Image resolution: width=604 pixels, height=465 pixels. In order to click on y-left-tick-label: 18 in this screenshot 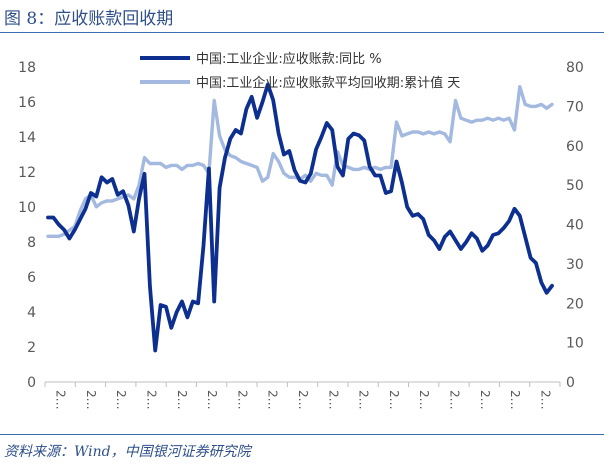, I will do `click(27, 68)`.